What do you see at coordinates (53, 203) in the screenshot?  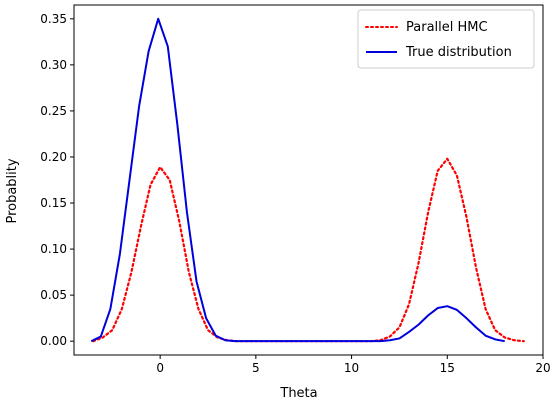 I see `y-tick-label: 0.15` at bounding box center [53, 203].